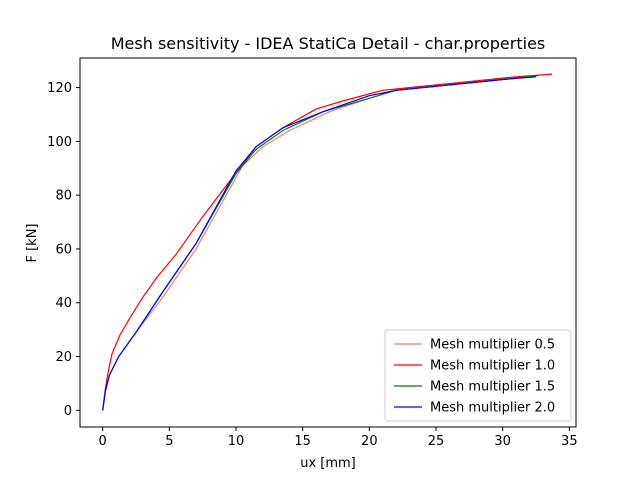 Image resolution: width=640 pixels, height=480 pixels. What do you see at coordinates (492, 345) in the screenshot?
I see `legend-label: Mesh multiplier 0.5` at bounding box center [492, 345].